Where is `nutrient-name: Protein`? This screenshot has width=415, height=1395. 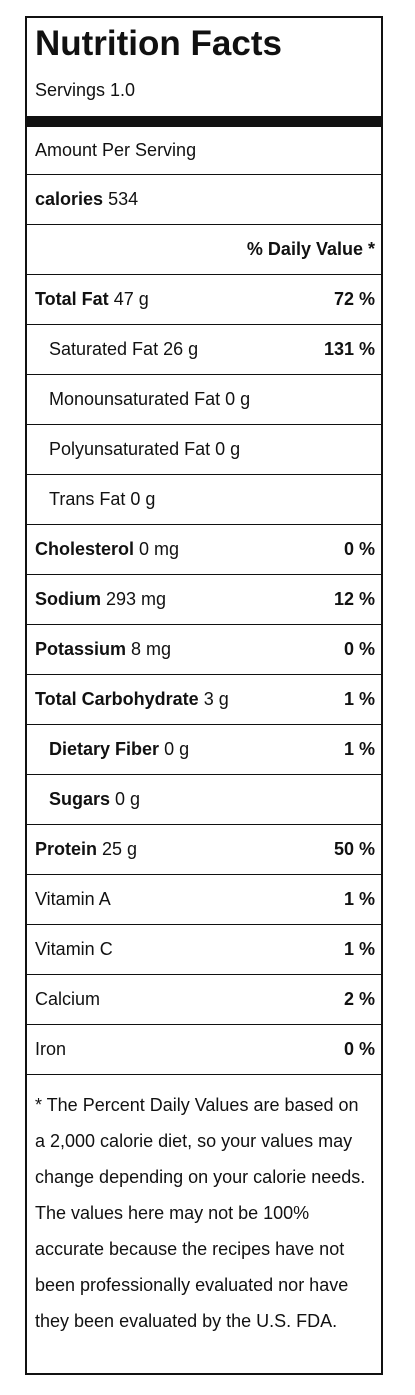 nutrient-name: Protein is located at coordinates (66, 849).